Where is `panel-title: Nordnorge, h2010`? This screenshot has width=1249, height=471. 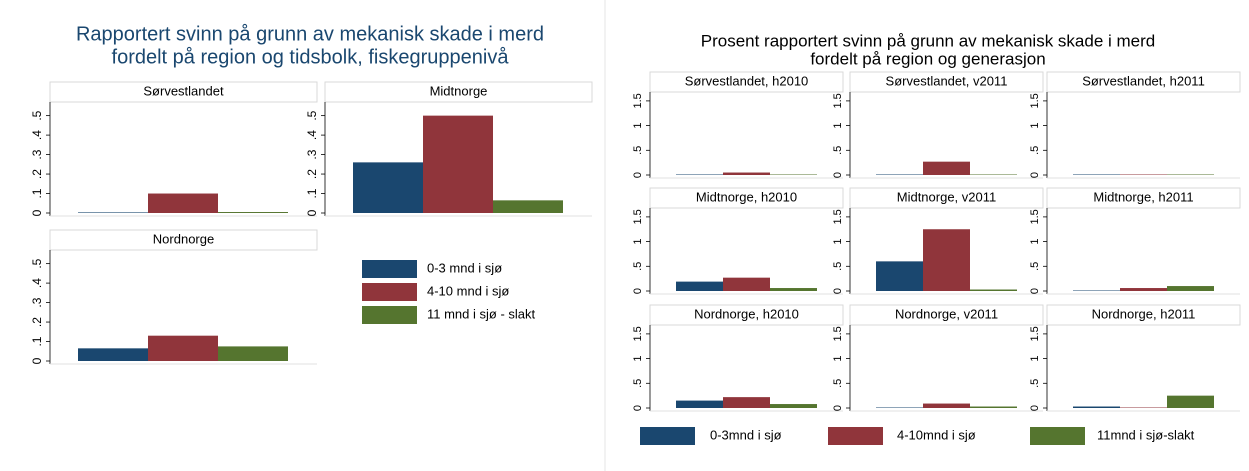 panel-title: Nordnorge, h2010 is located at coordinates (746, 313).